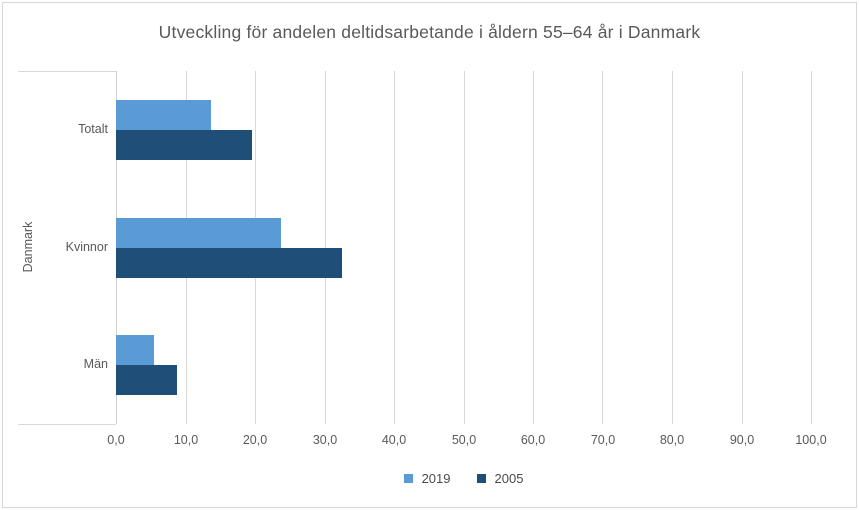 The width and height of the screenshot is (859, 510). I want to click on x-tick-label: 10,0, so click(186, 440).